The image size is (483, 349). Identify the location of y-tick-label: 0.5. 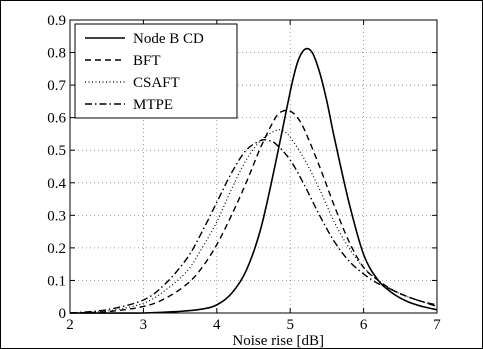
(56, 151).